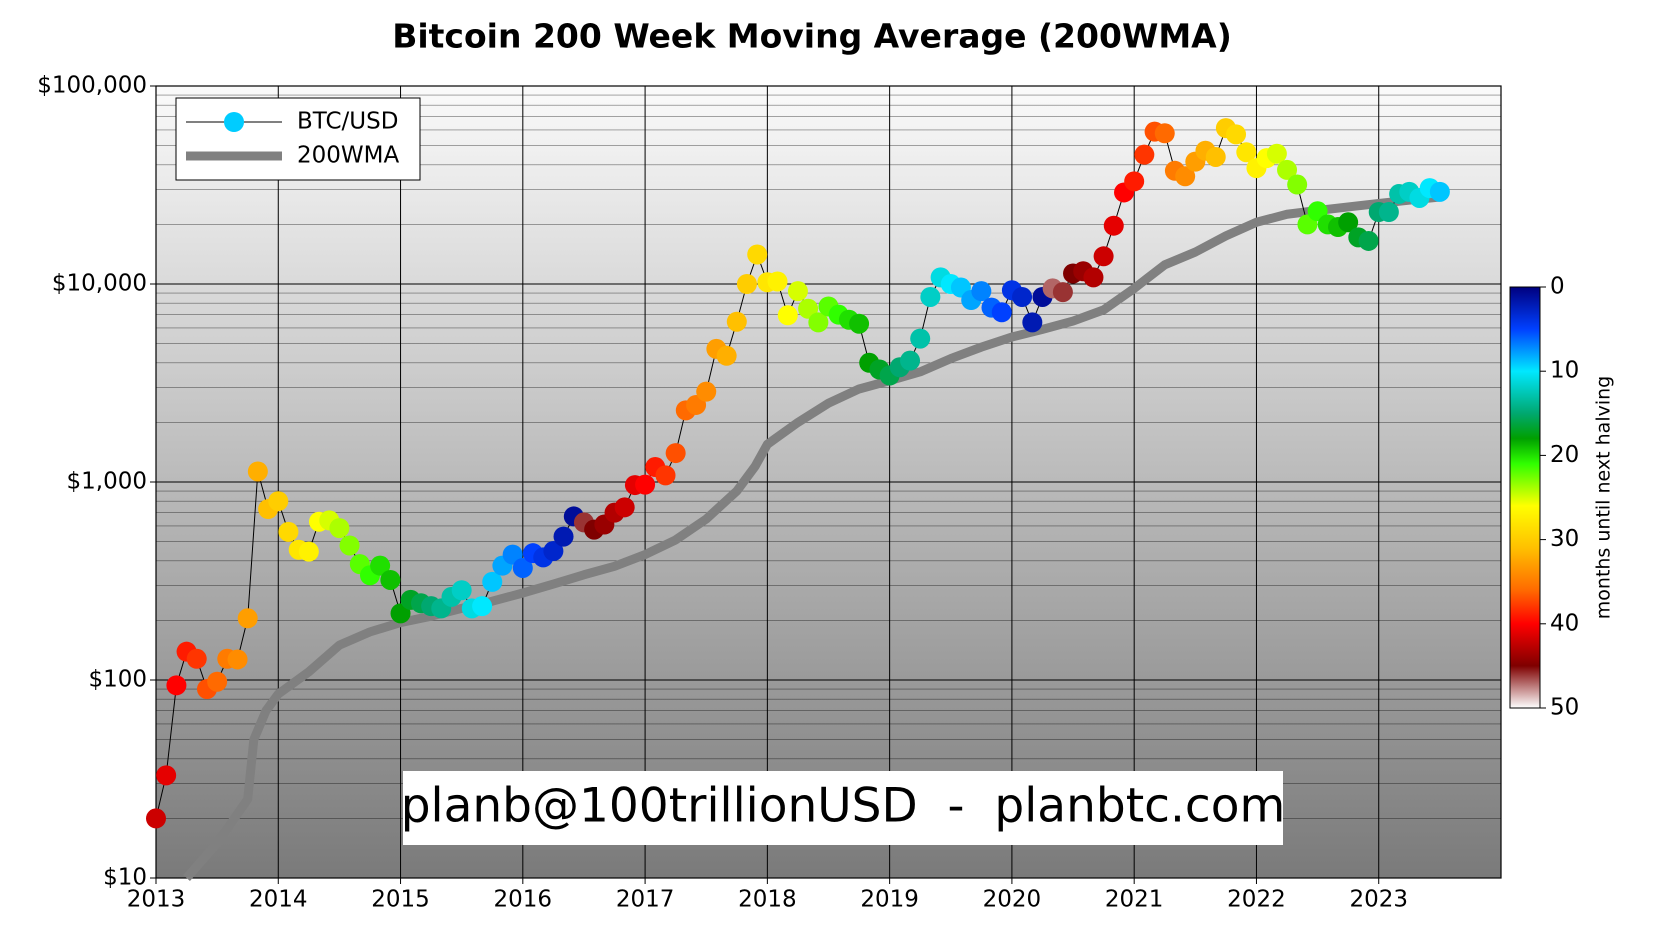 The height and width of the screenshot is (937, 1666). Describe the element at coordinates (889, 900) in the screenshot. I see `x-tick-label: 2019` at that location.